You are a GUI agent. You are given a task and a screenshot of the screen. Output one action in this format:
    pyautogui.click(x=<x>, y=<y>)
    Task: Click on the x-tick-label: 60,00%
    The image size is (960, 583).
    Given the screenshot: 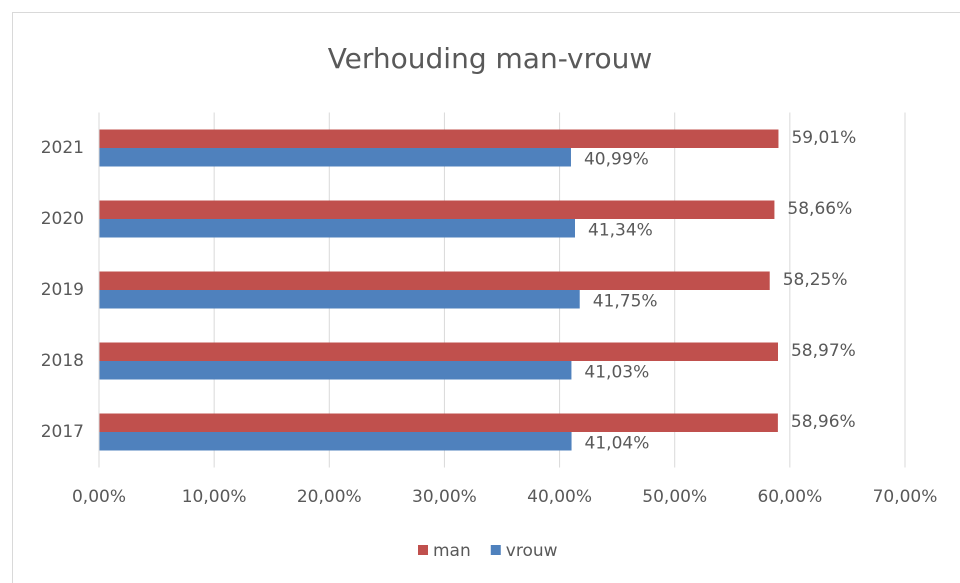 What is the action you would take?
    pyautogui.click(x=789, y=497)
    